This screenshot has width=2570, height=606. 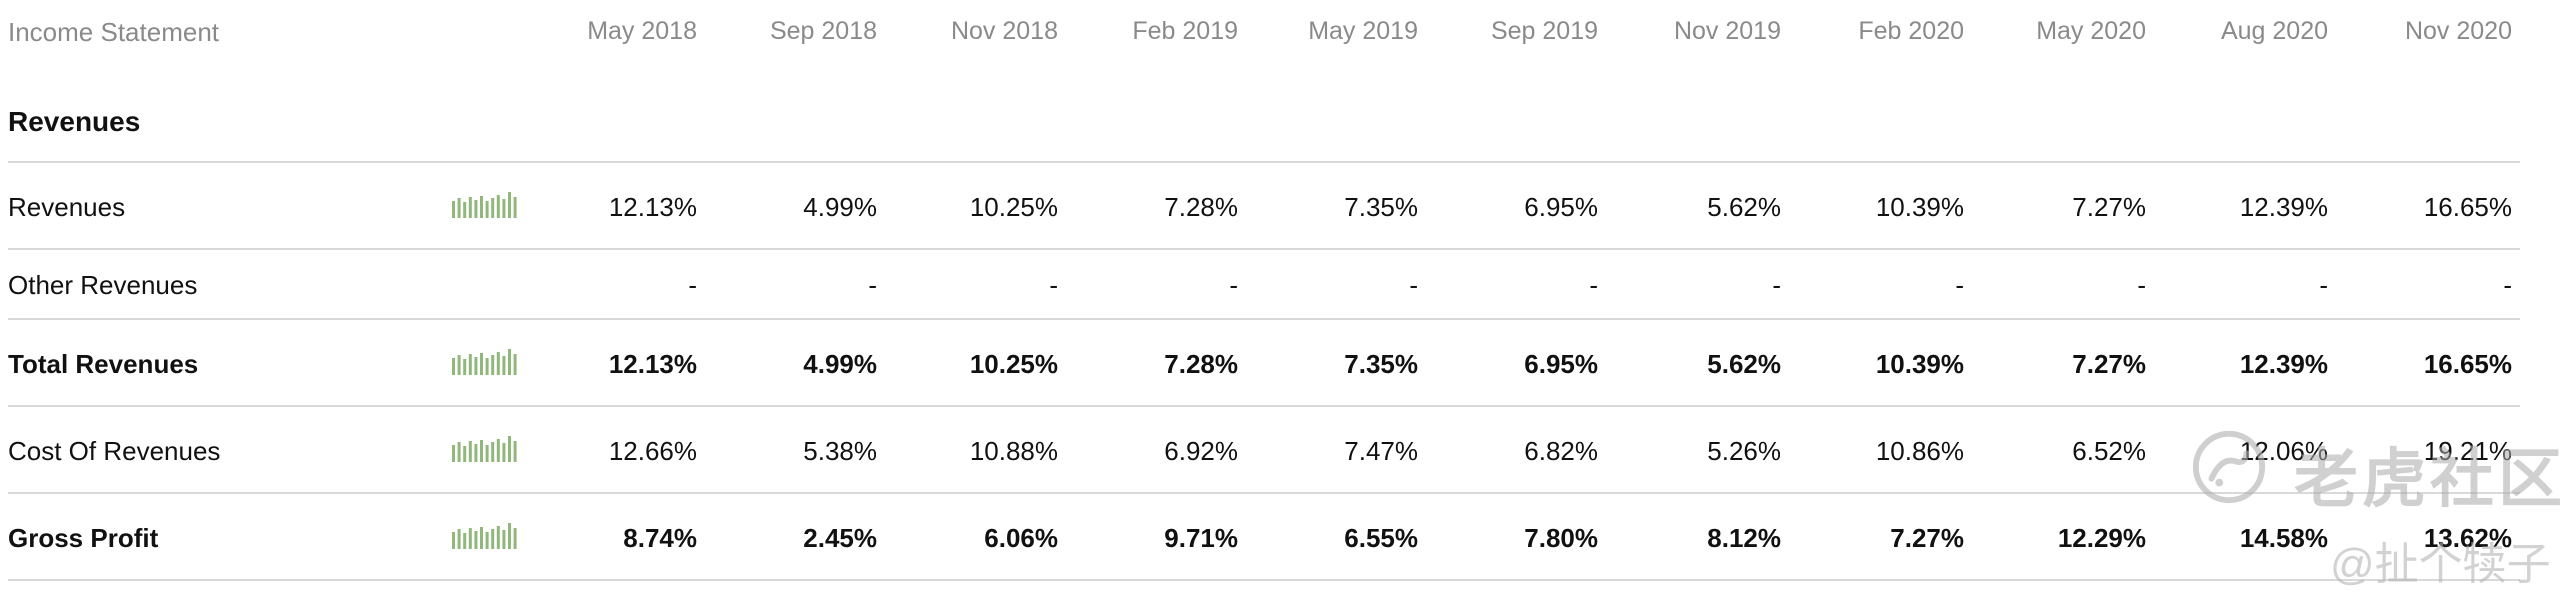 I want to click on column-header: Sep 2018, so click(x=823, y=31).